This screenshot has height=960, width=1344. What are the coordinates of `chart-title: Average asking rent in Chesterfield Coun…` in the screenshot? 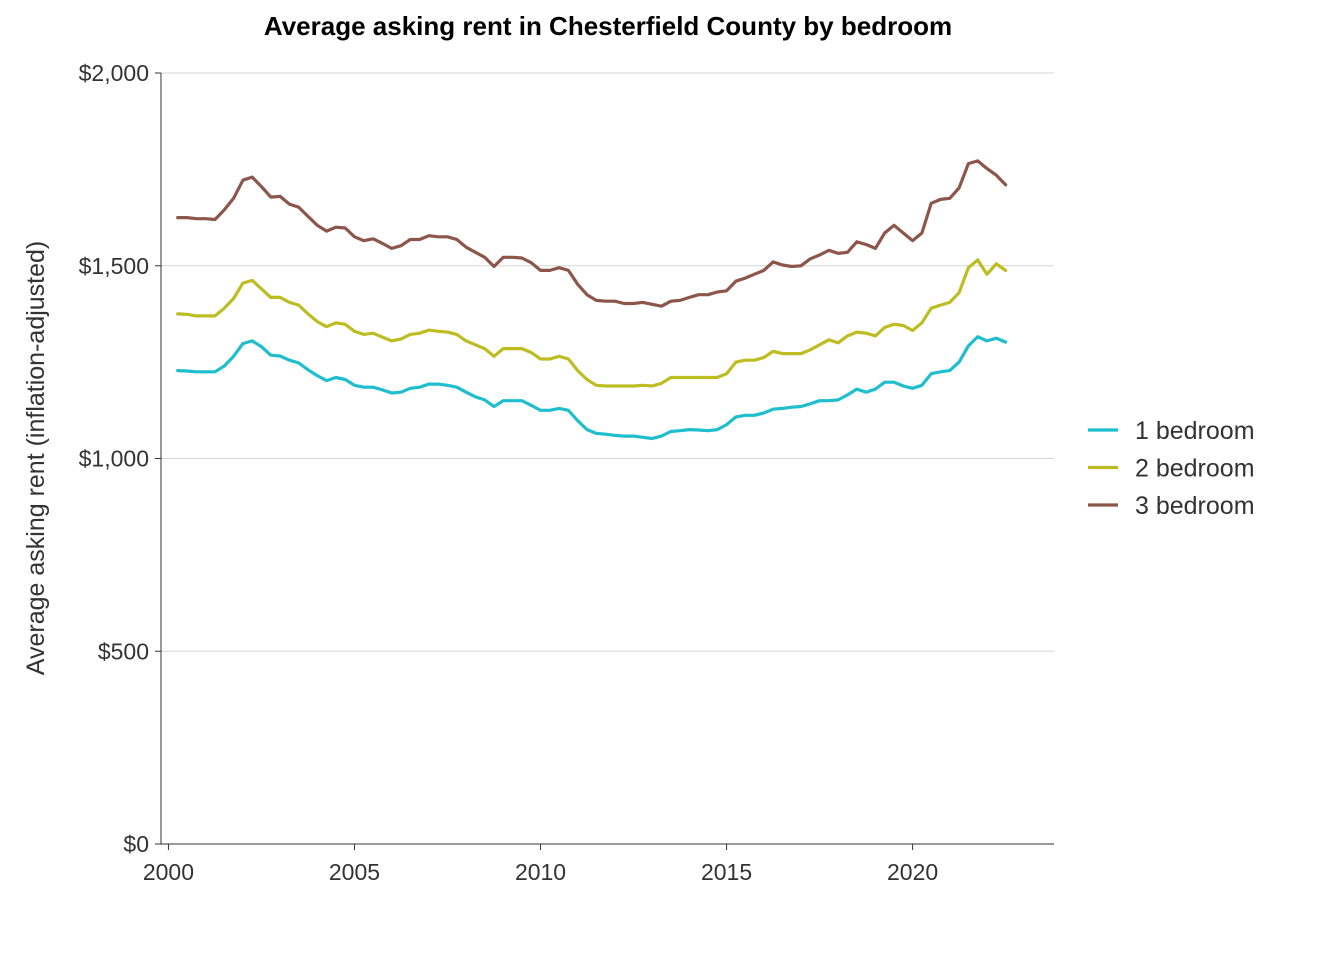 It's located at (608, 26).